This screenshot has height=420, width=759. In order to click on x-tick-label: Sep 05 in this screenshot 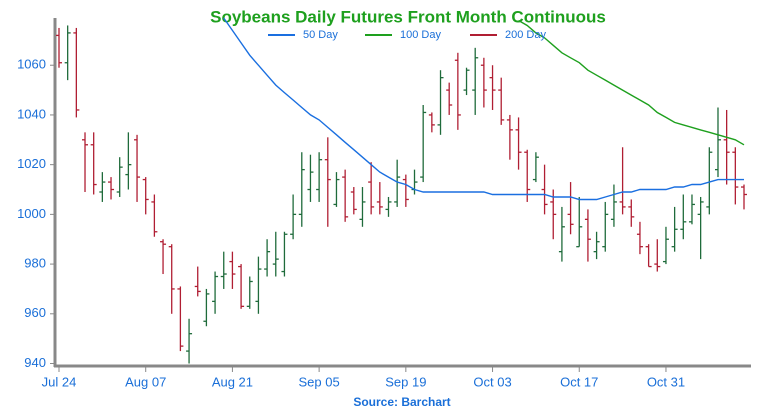, I will do `click(319, 381)`.